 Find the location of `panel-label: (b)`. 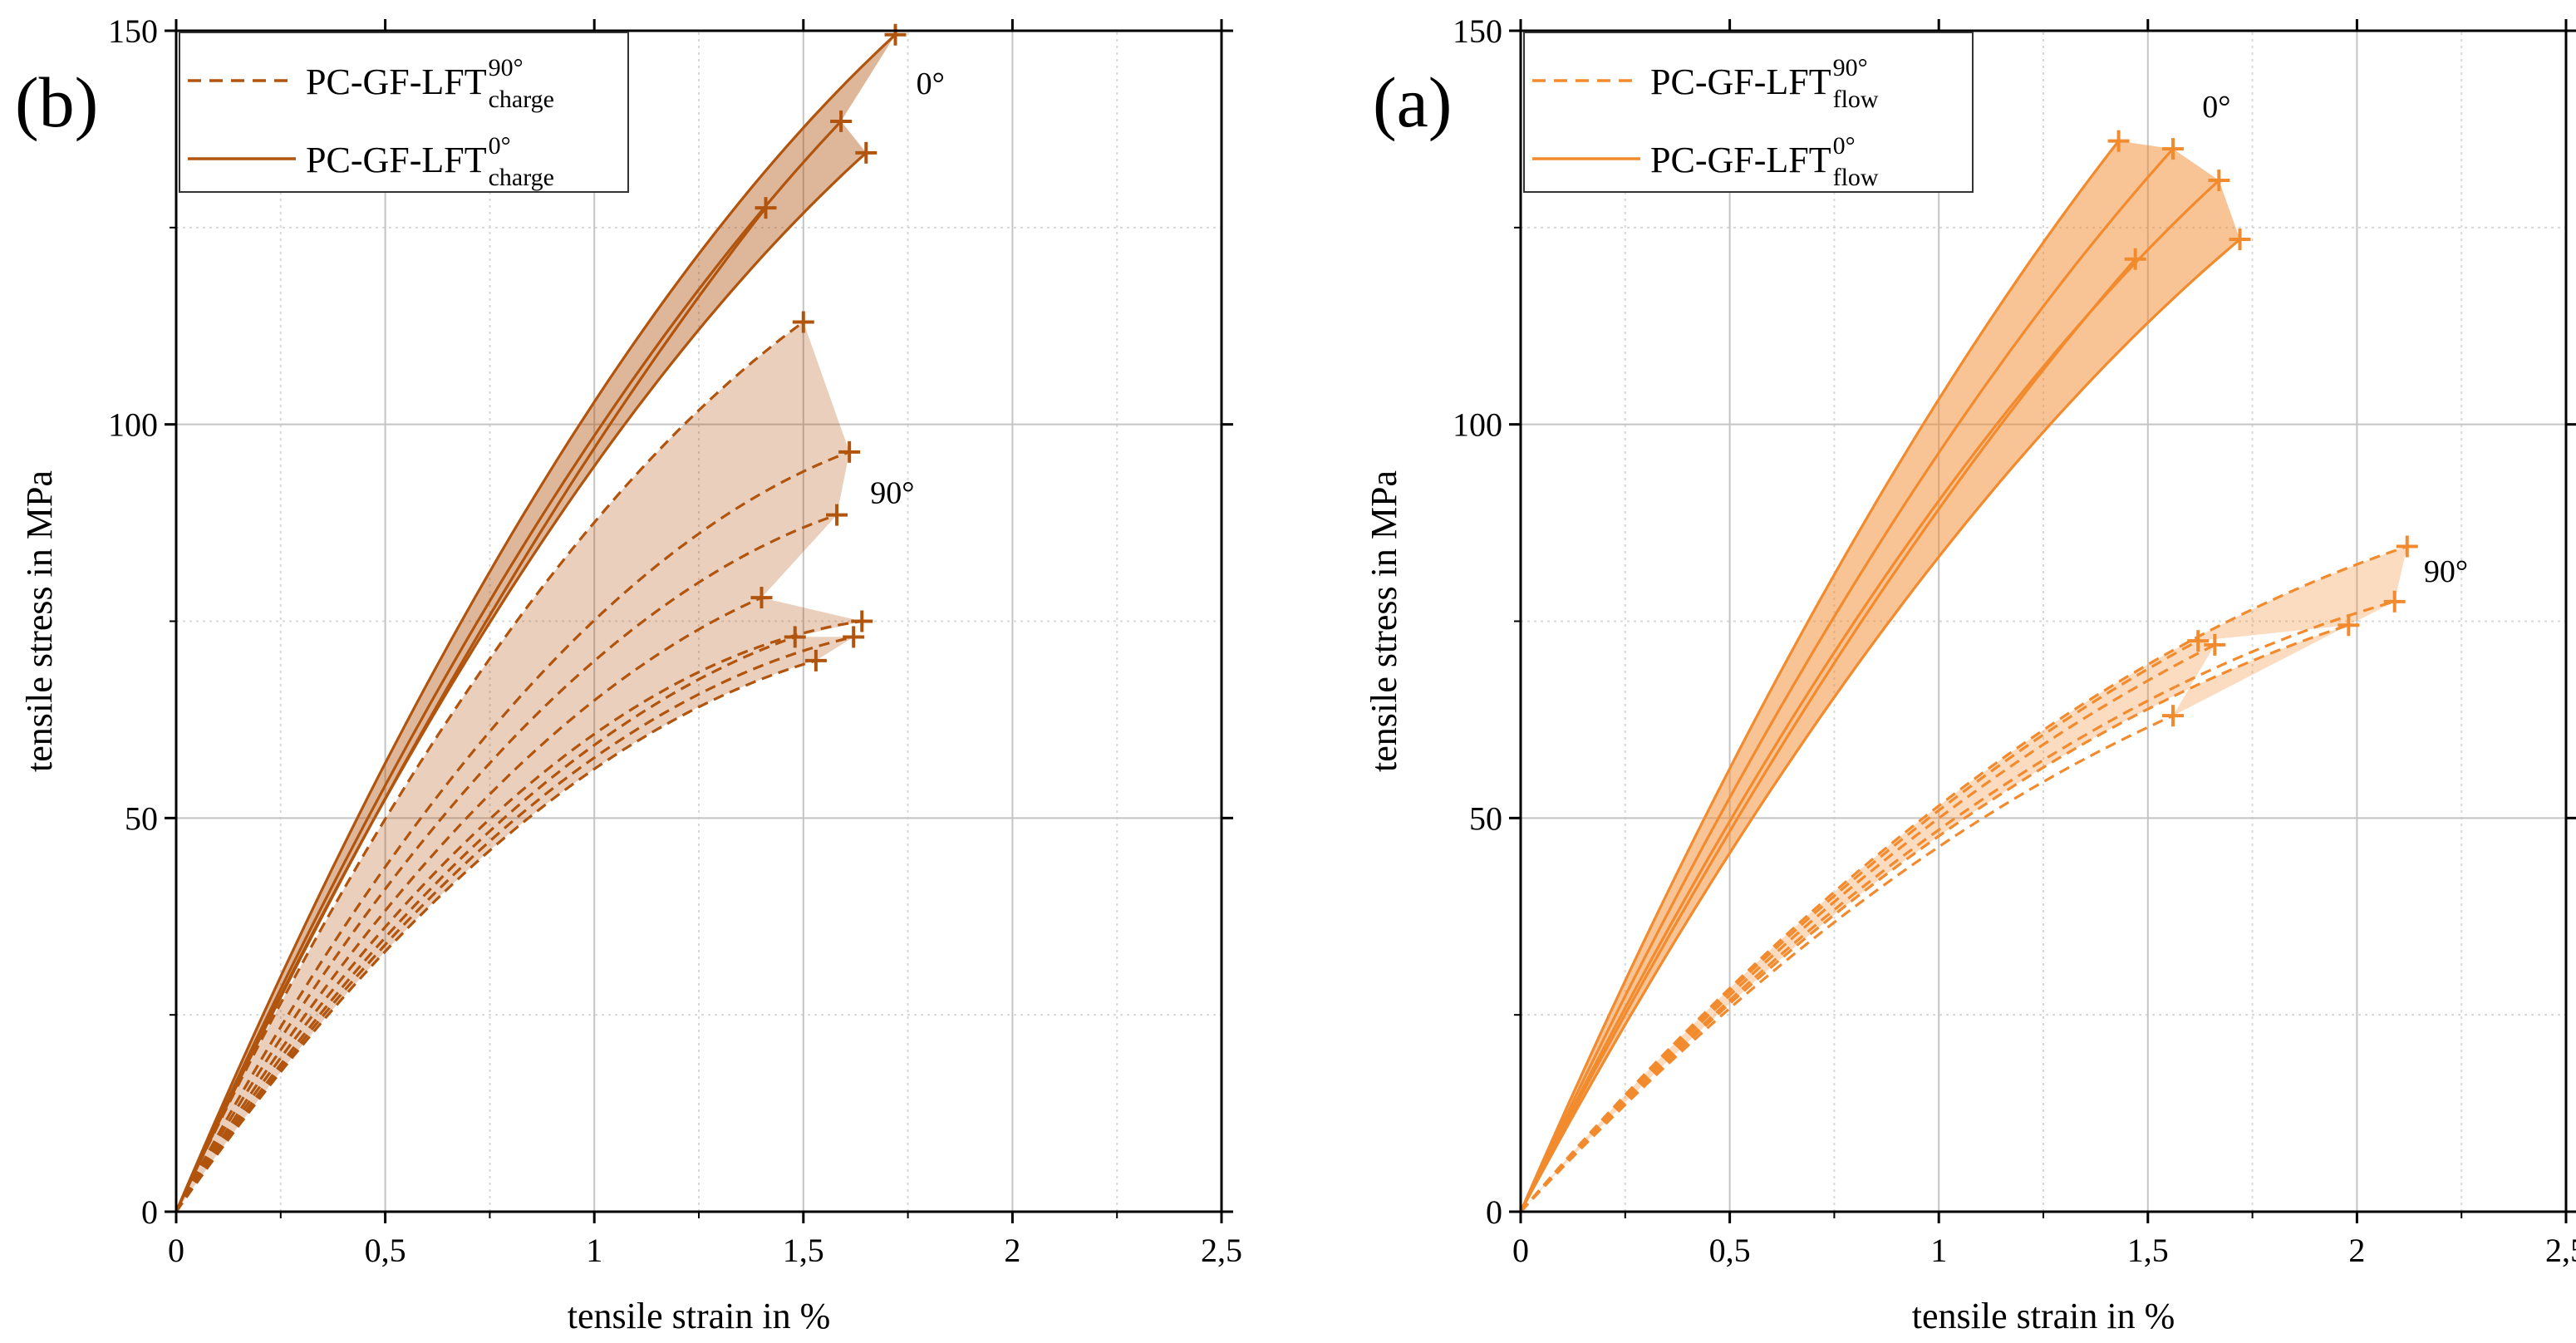

panel-label: (b) is located at coordinates (56, 102).